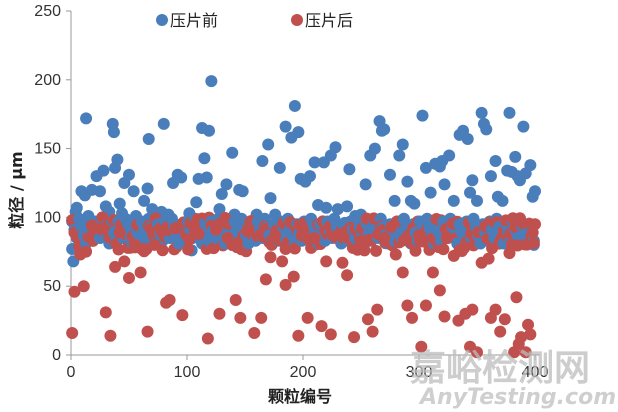  I want to click on x-tick-label: 100, so click(187, 372).